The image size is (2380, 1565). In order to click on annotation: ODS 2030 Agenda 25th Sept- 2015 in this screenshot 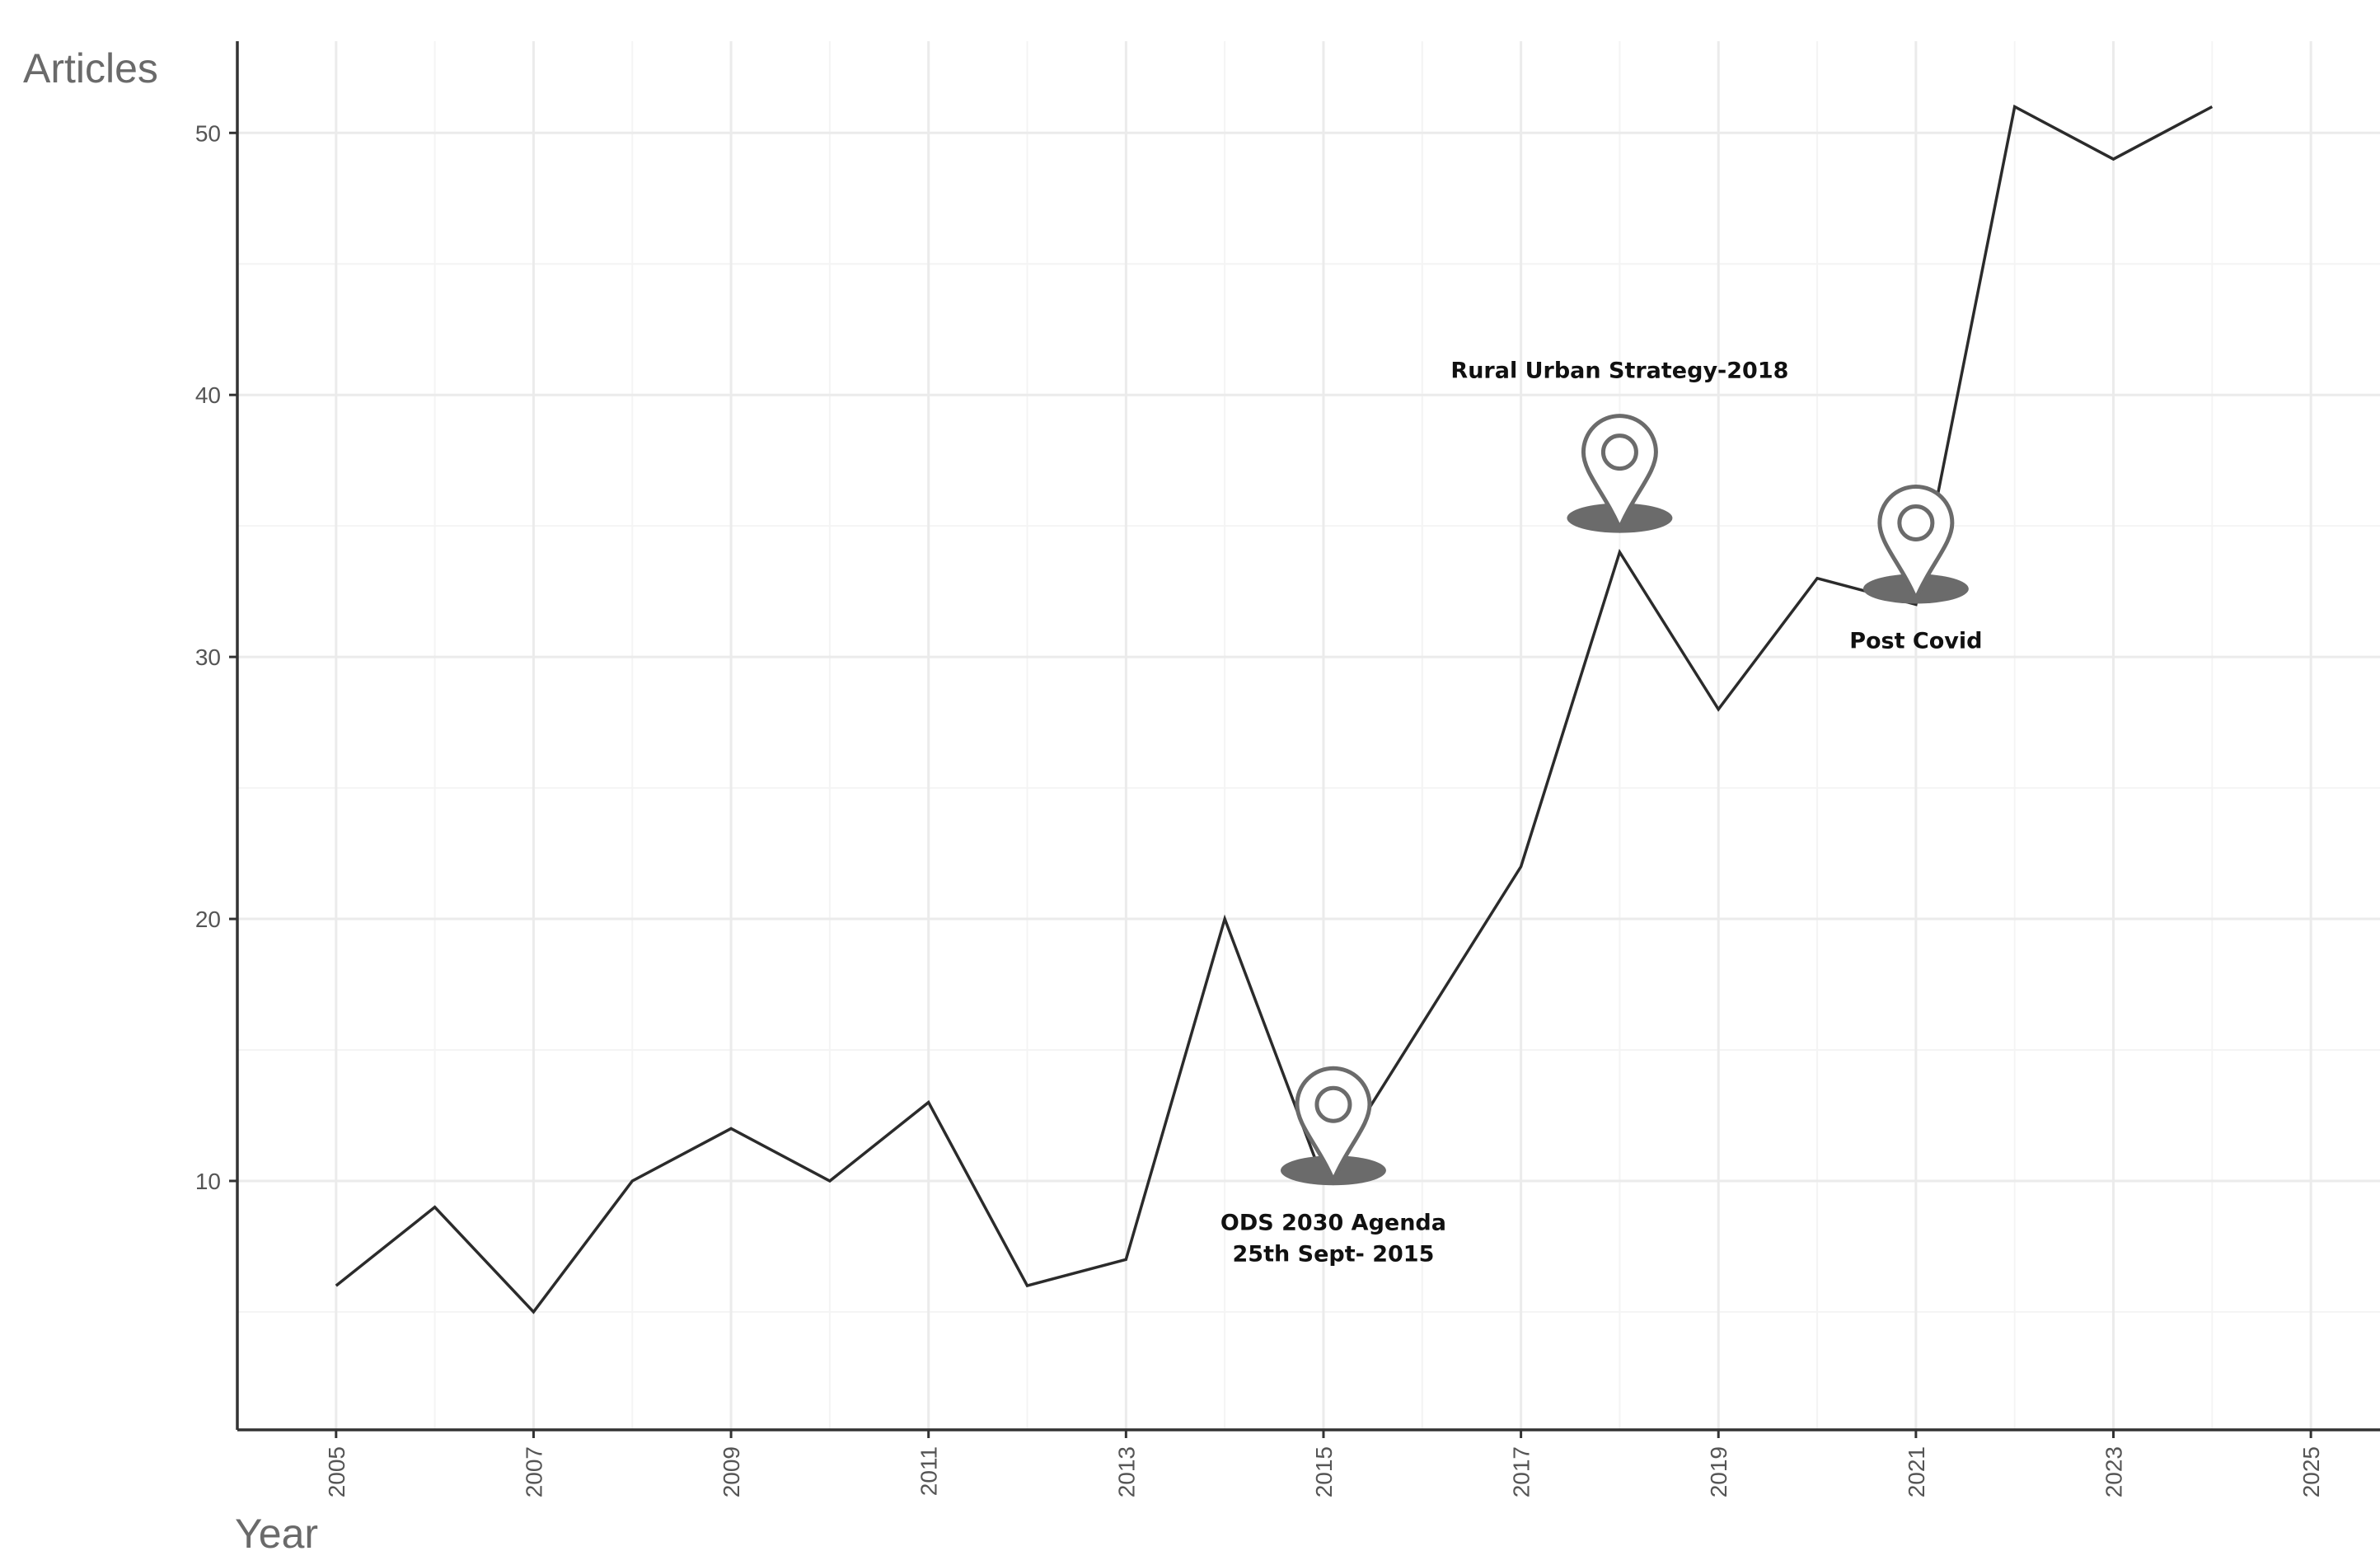, I will do `click(1333, 1166)`.